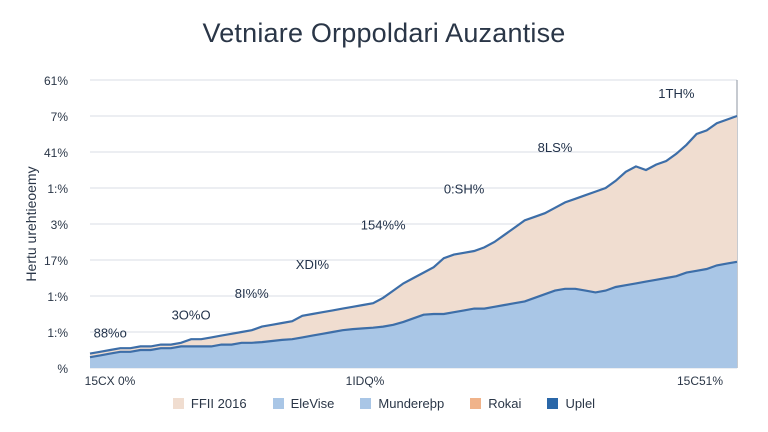 This screenshot has width=768, height=432. Describe the element at coordinates (555, 147) in the screenshot. I see `data-label: 8LS%` at that location.